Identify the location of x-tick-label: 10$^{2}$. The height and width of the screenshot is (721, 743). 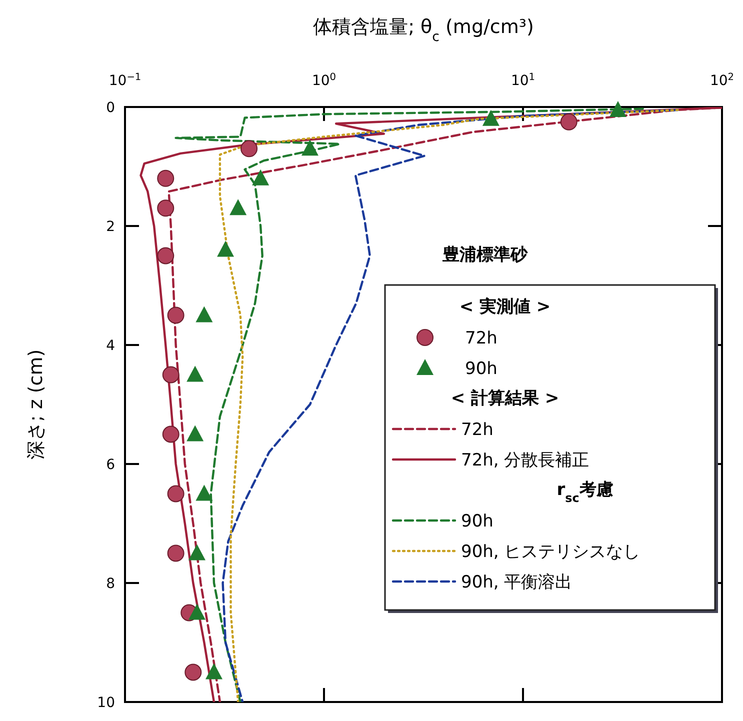
(722, 80).